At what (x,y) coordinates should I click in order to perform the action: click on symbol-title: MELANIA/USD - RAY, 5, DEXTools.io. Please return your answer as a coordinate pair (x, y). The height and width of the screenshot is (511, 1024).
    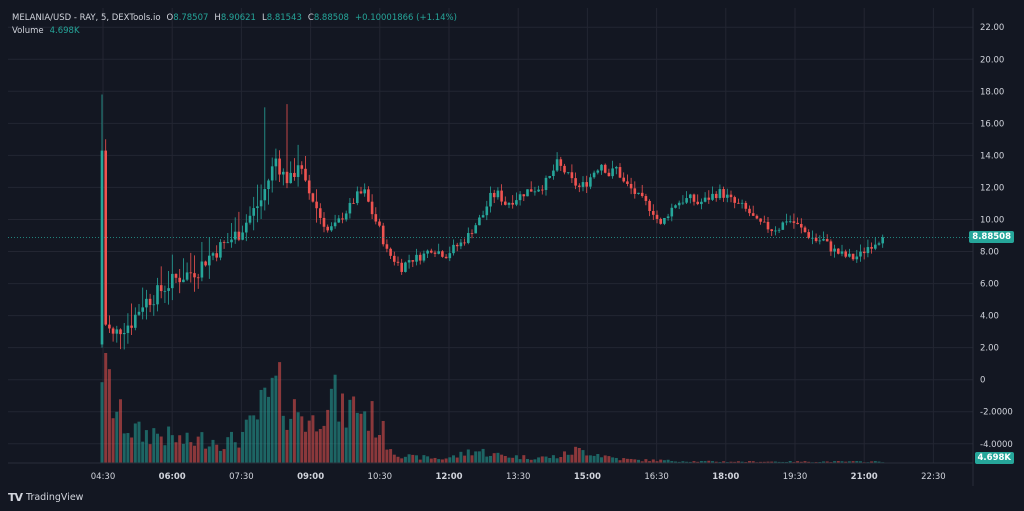
    Looking at the image, I should click on (86, 18).